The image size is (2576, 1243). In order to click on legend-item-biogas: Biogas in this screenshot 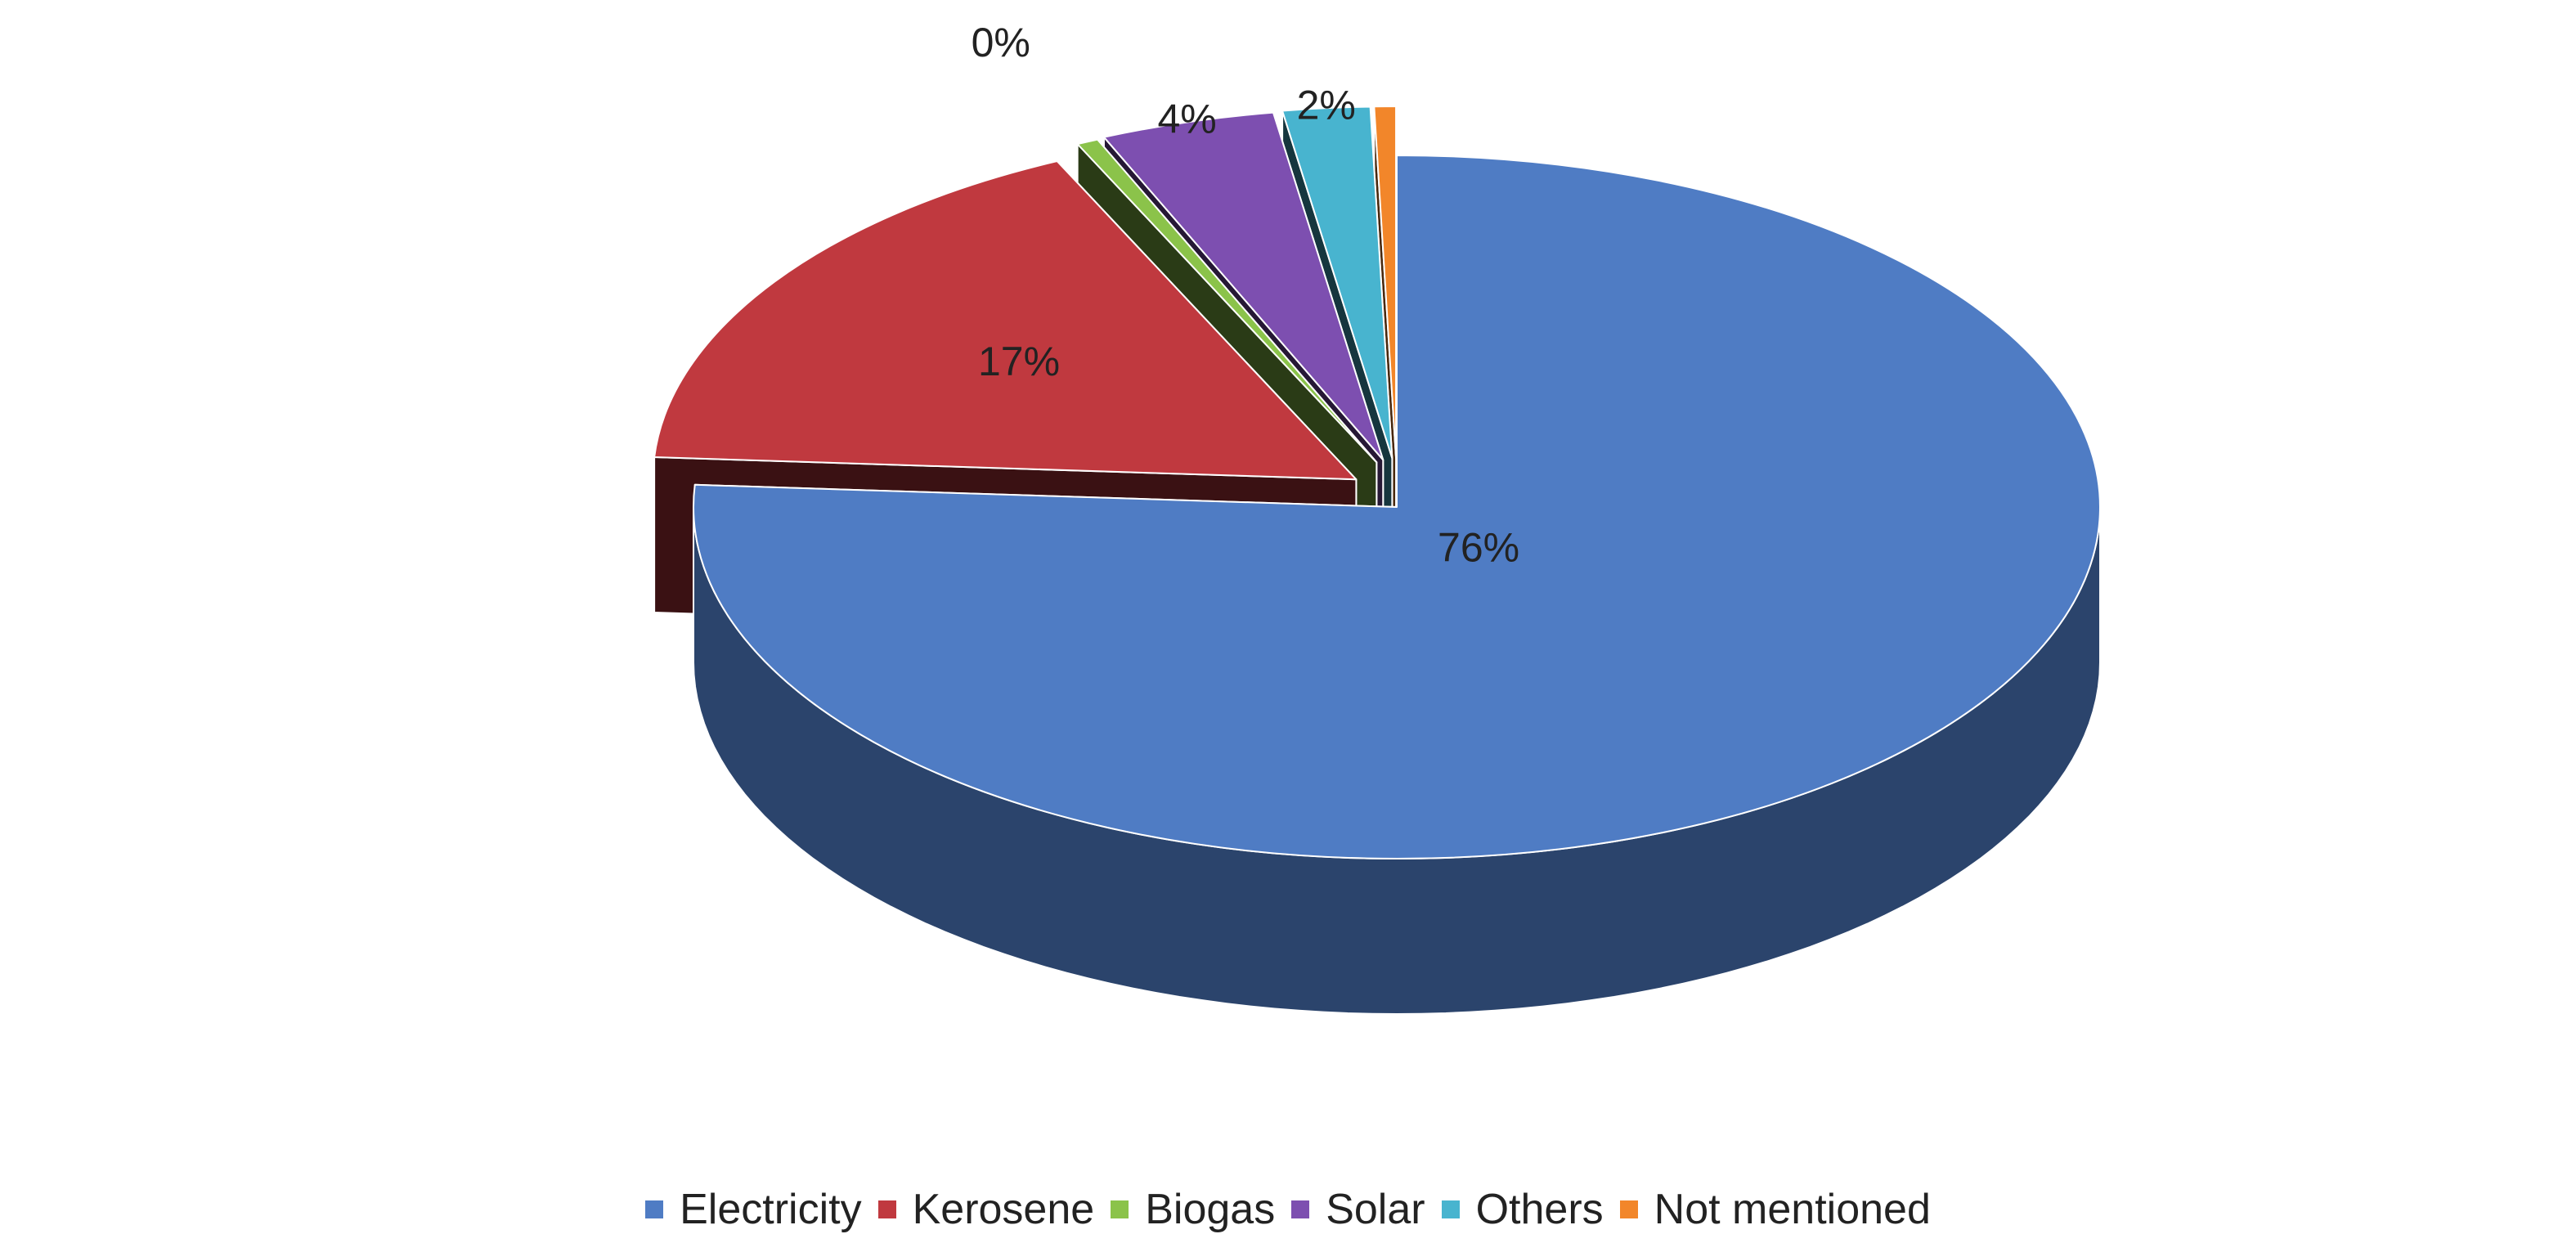, I will do `click(1193, 1209)`.